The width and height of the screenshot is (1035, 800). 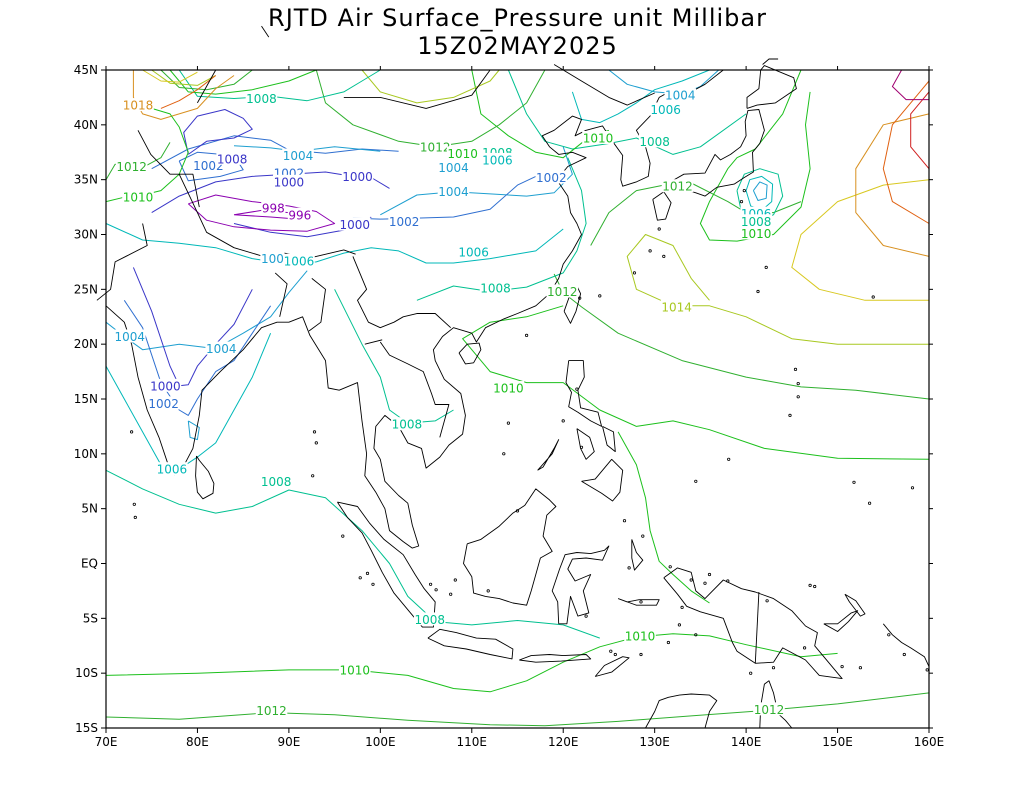 What do you see at coordinates (89, 509) in the screenshot?
I see `lat-tick-label: 5N` at bounding box center [89, 509].